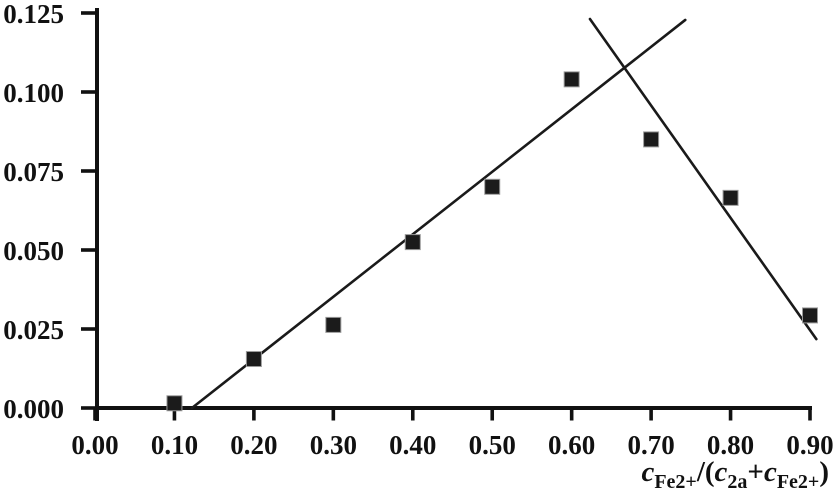  Describe the element at coordinates (412, 445) in the screenshot. I see `x-tick-label: 0.40` at that location.